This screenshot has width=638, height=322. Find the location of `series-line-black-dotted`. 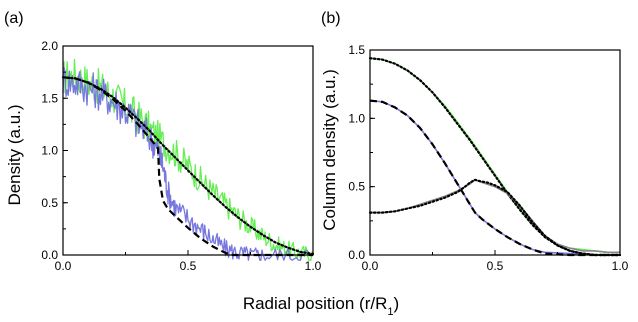

series-line-black-dotted is located at coordinates (495, 217).